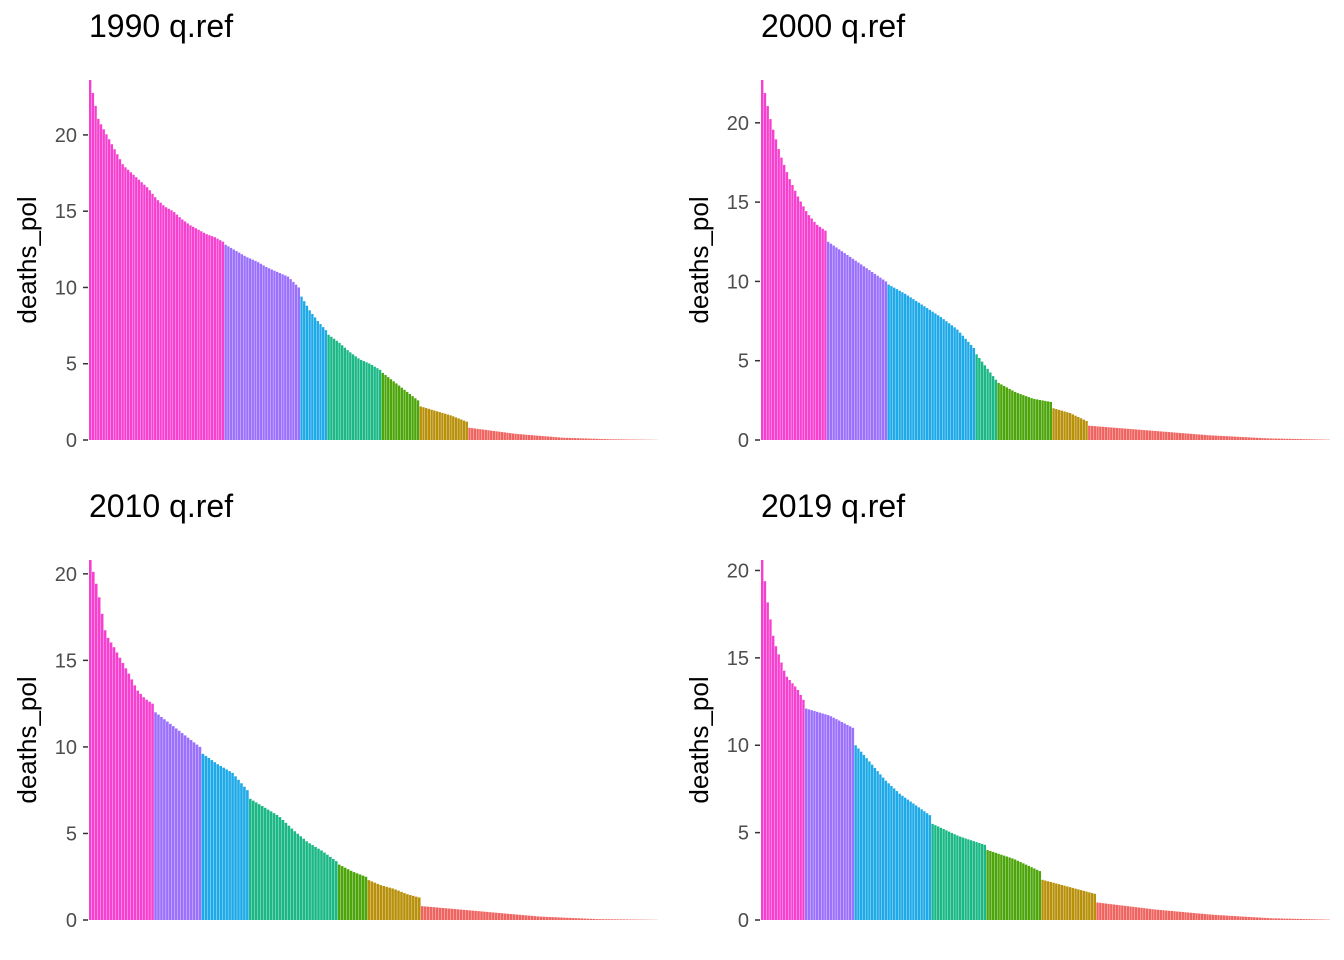  I want to click on y-tick-label: 10, so click(738, 282).